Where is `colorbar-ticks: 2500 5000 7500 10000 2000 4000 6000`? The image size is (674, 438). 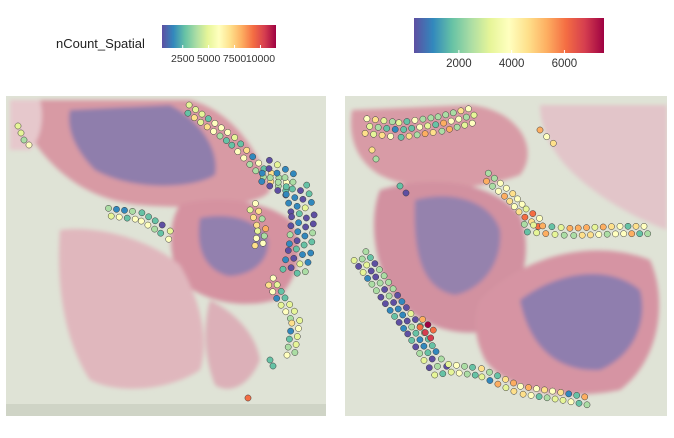 colorbar-ticks: 2500 5000 7500 10000 2000 4000 6000 is located at coordinates (374, 57).